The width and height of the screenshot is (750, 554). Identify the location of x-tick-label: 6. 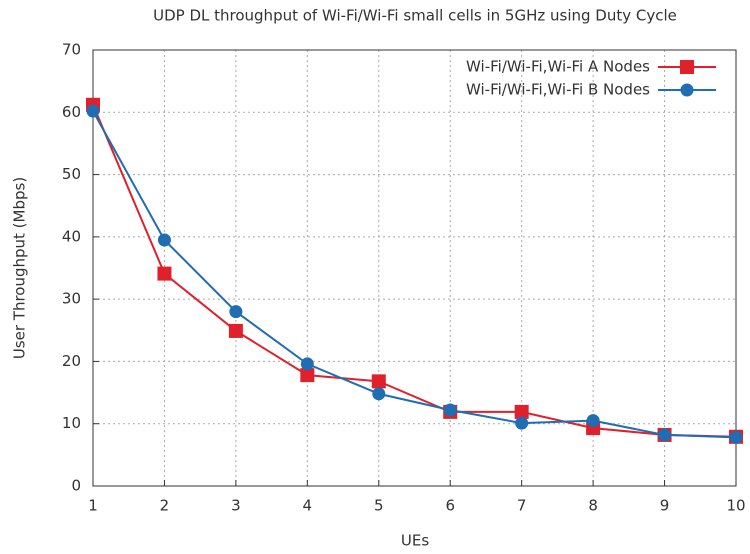
(450, 506).